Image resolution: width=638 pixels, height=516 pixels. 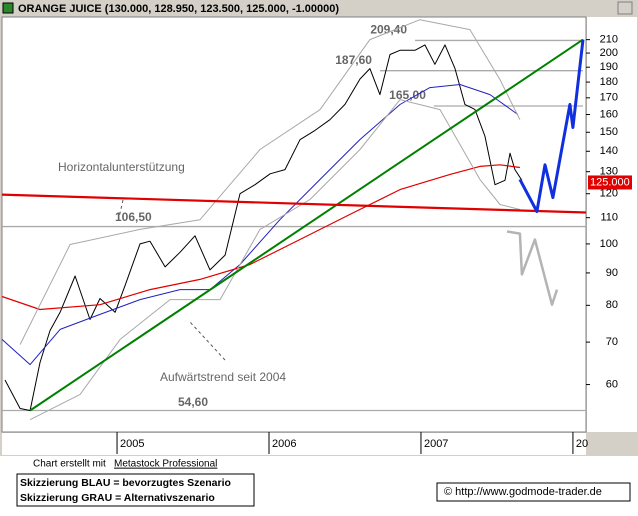 What do you see at coordinates (612, 273) in the screenshot?
I see `y-tick-label: 90` at bounding box center [612, 273].